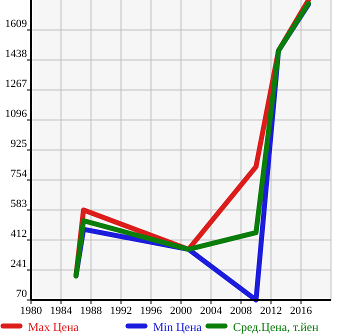  Describe the element at coordinates (121, 311) in the screenshot. I see `x-tick-label: 1992` at that location.